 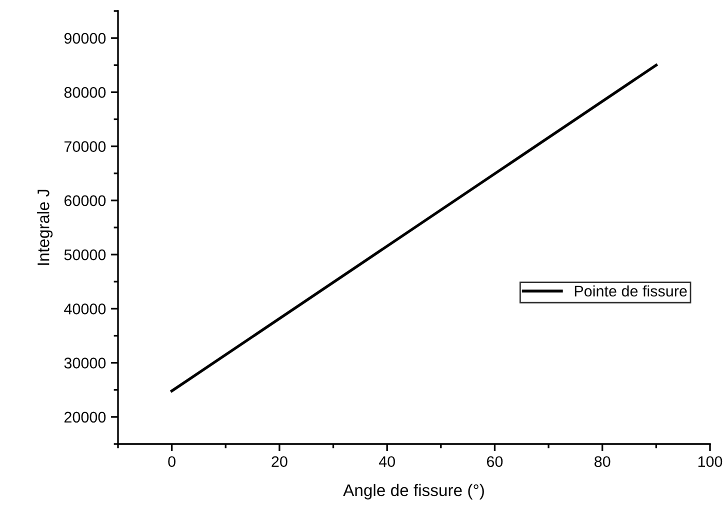 I want to click on x-tick-label: 20, so click(x=280, y=462).